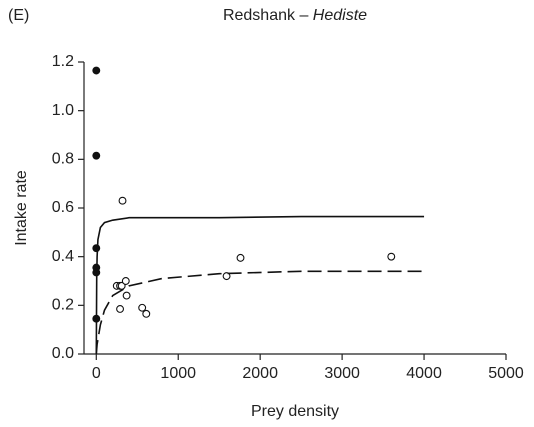  I want to click on y-axis-label: Intake rate, so click(21, 208).